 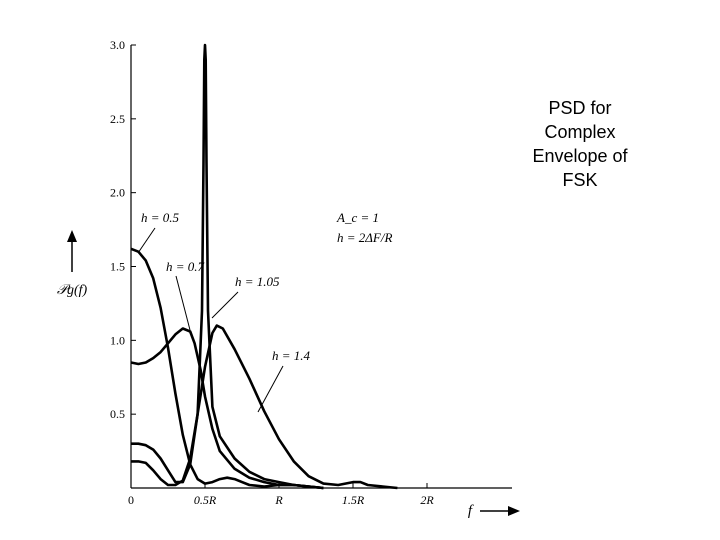 I want to click on y-tick-label-3: 2.0, so click(x=117, y=193).